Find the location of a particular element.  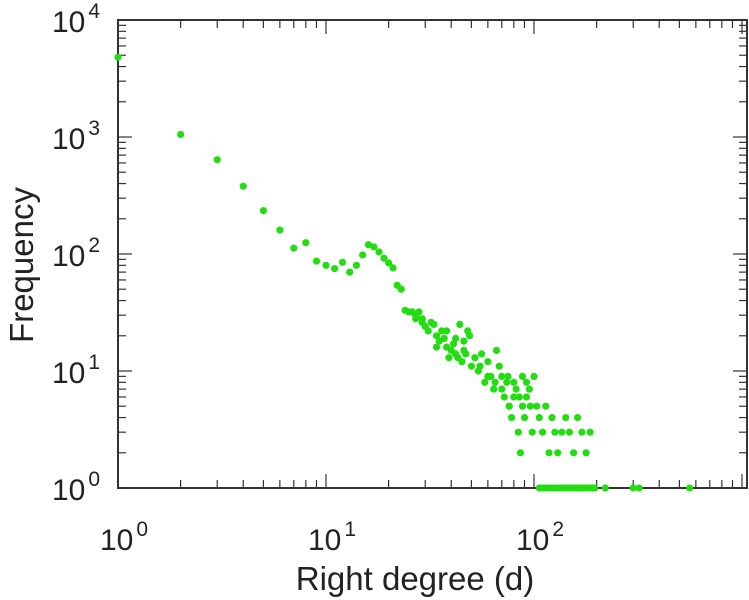

y-tick-label: 10 1 is located at coordinates (76, 370).